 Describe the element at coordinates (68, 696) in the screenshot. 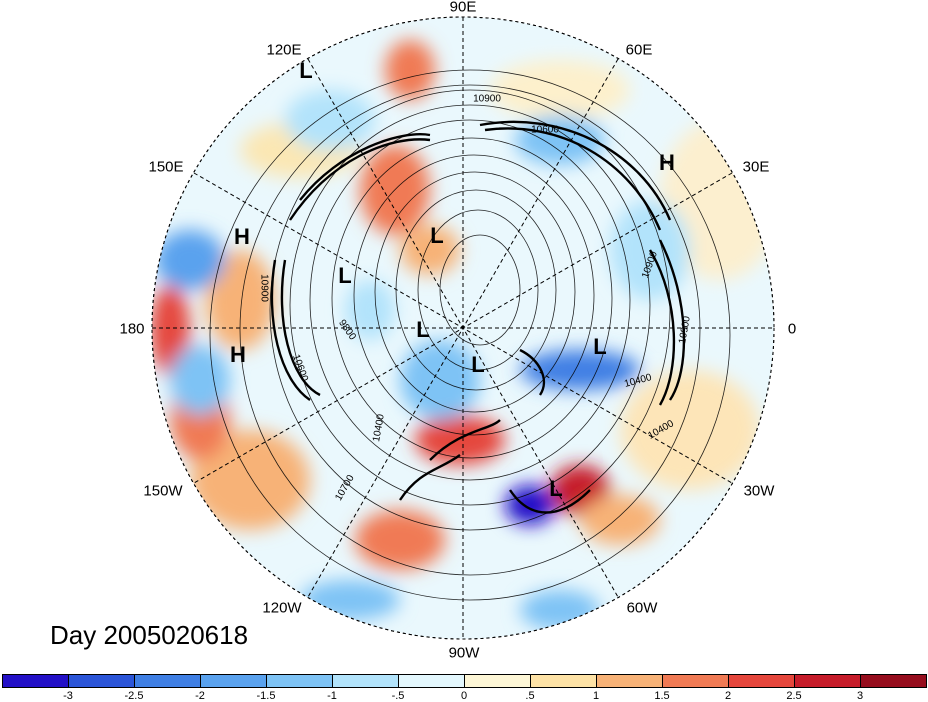

I see `colorbar-label: -3` at that location.